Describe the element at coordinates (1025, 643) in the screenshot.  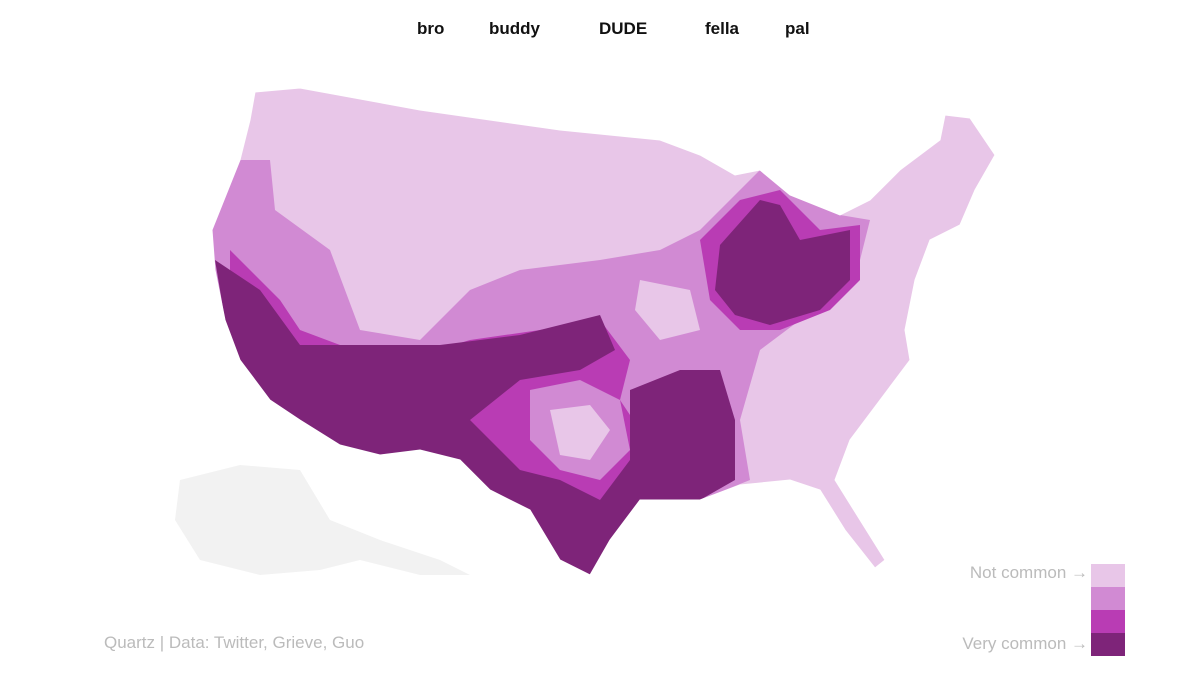
I see `legend-high: Very common →` at that location.